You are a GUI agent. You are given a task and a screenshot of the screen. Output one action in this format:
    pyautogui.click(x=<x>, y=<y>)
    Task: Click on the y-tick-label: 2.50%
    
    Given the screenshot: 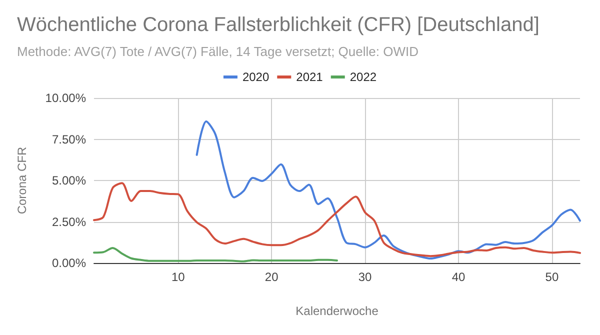 What is the action you would take?
    pyautogui.click(x=69, y=221)
    